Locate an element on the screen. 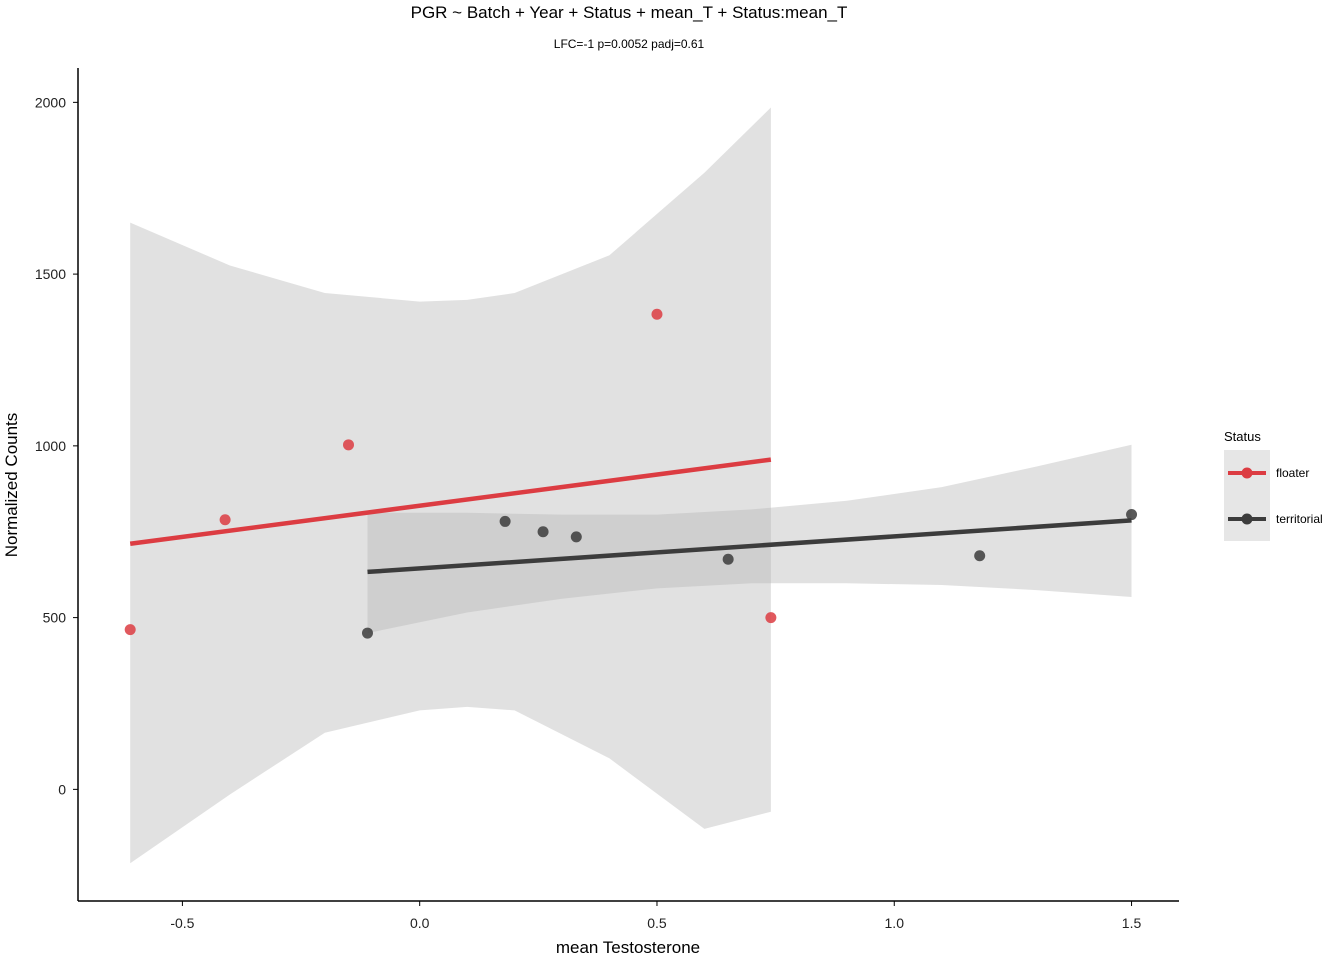 The width and height of the screenshot is (1344, 960). x-tick-label: 1.5 is located at coordinates (1132, 923).